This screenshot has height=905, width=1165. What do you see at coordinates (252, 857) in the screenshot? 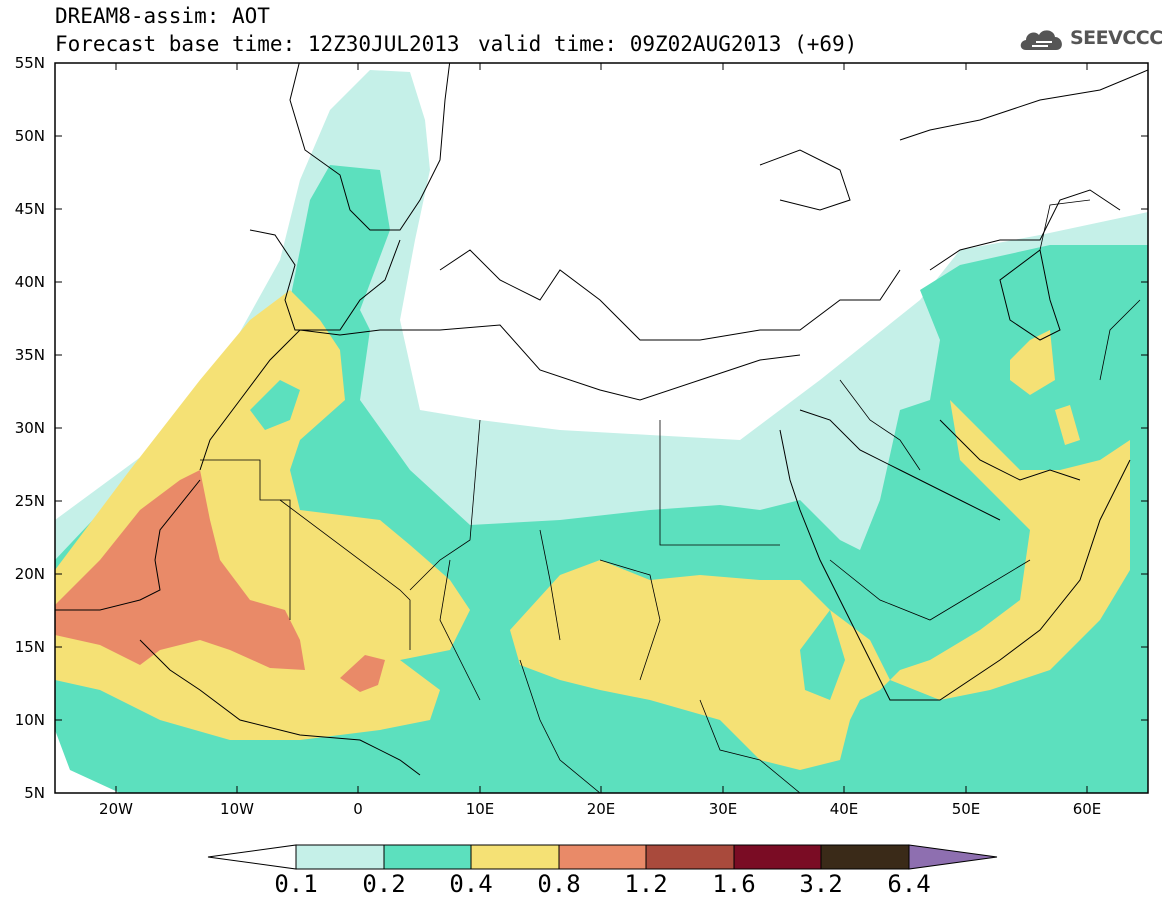
I see `colorbar-low-arrow` at bounding box center [252, 857].